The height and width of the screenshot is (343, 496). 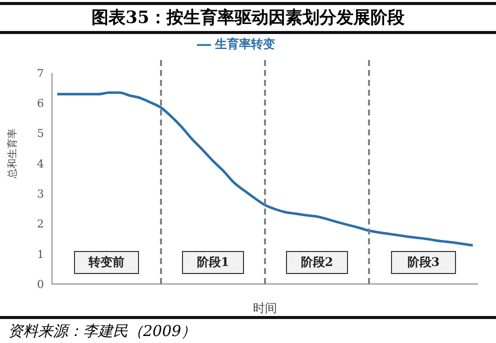 What do you see at coordinates (40, 133) in the screenshot?
I see `y-tick-label: 5` at bounding box center [40, 133].